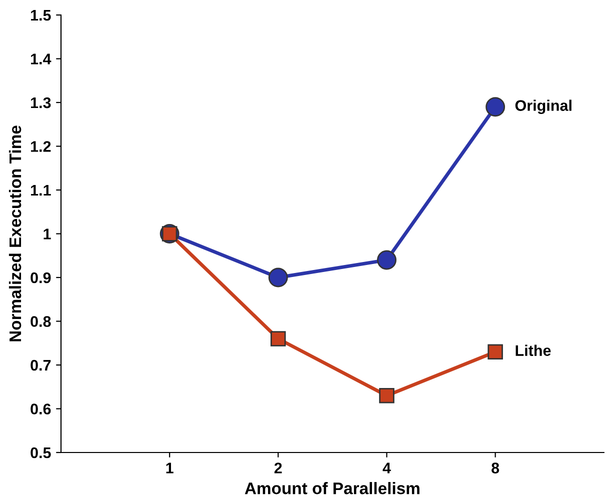 The height and width of the screenshot is (500, 610). What do you see at coordinates (40, 452) in the screenshot?
I see `y-tick-label: 0.5` at bounding box center [40, 452].